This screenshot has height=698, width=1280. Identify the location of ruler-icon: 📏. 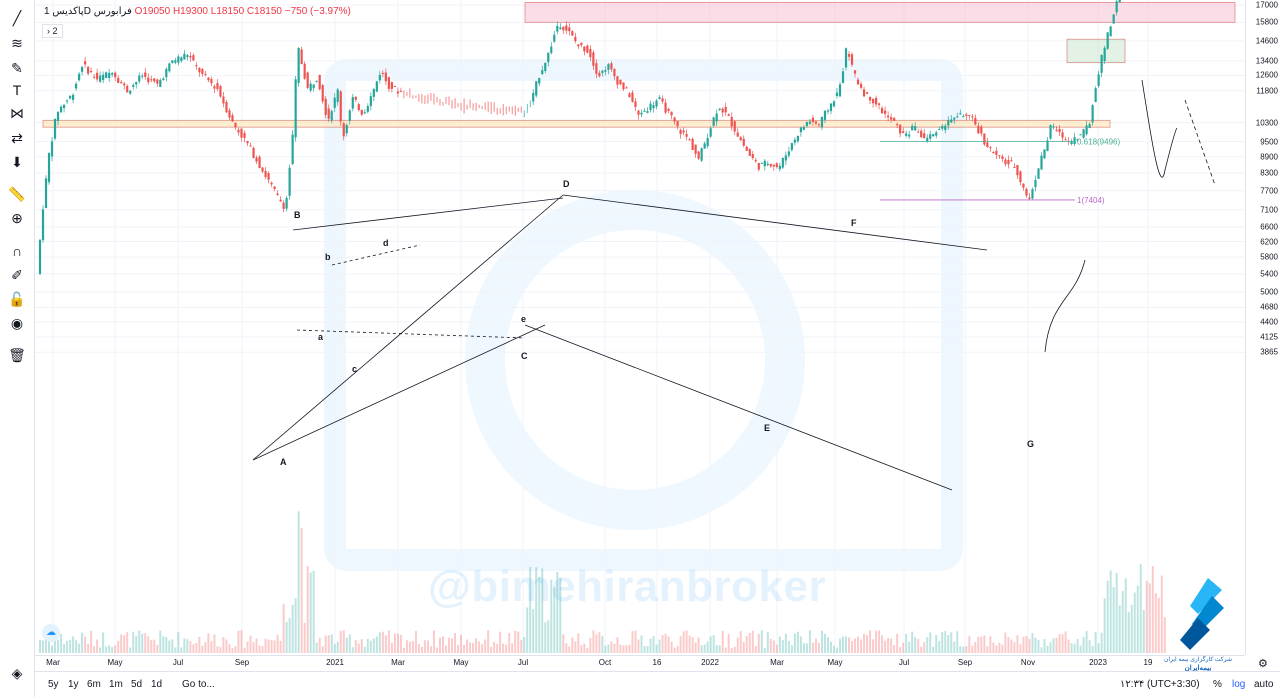
(17, 193).